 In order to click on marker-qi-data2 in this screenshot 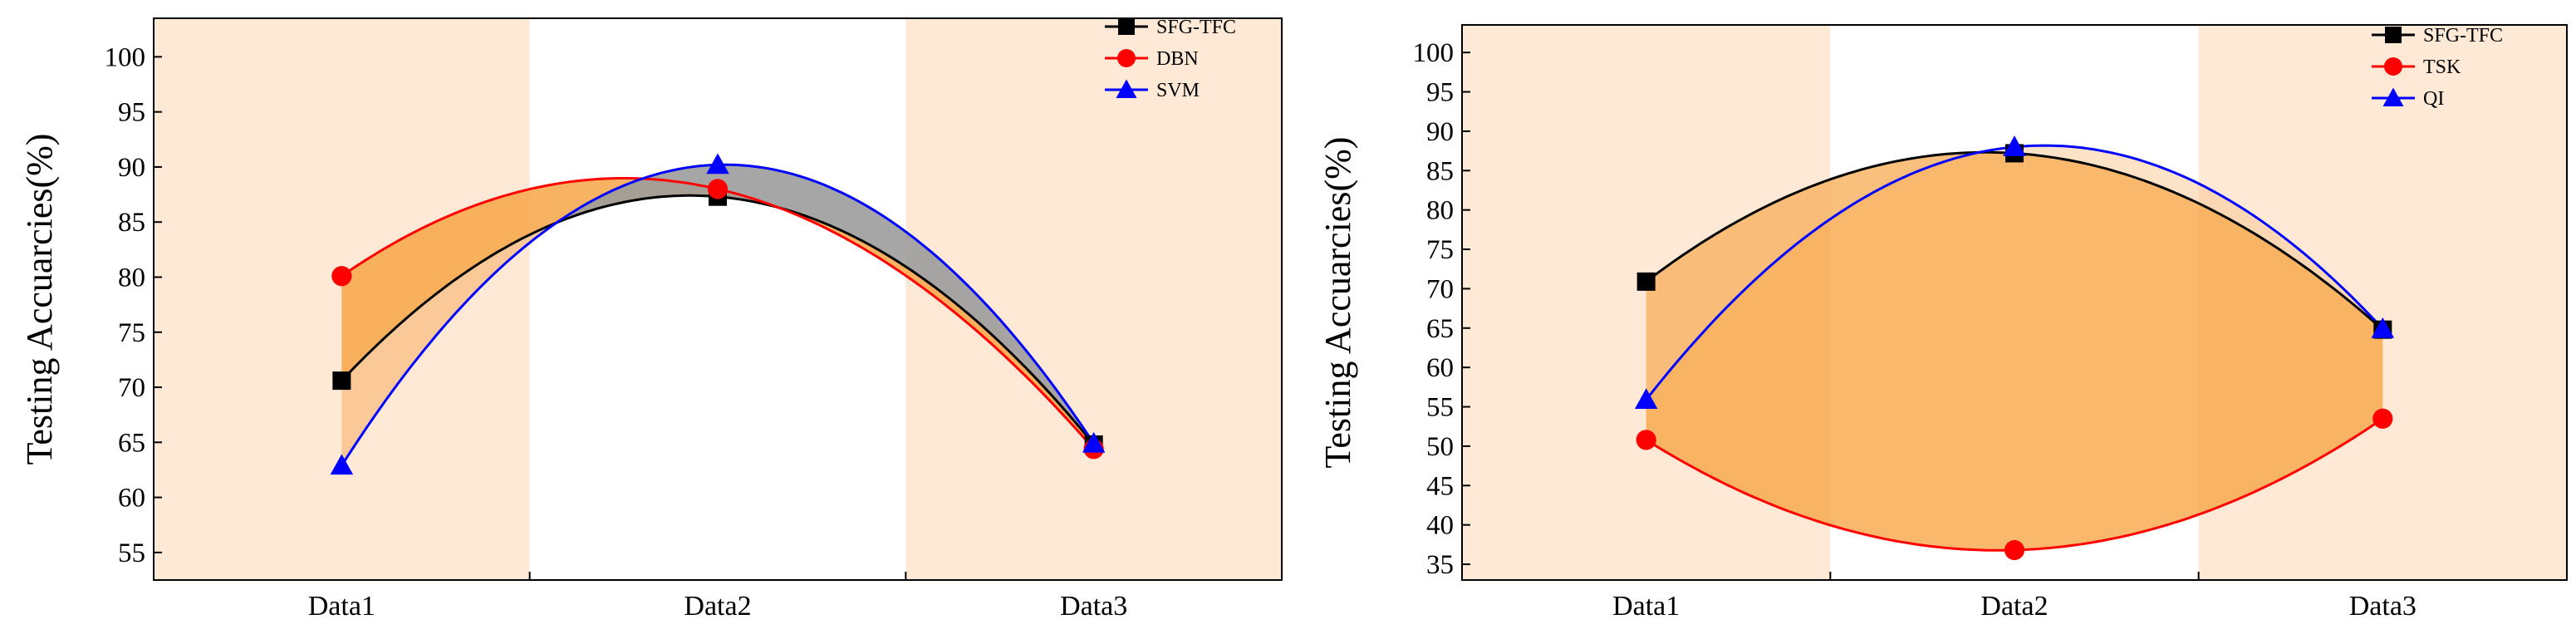, I will do `click(2014, 145)`.